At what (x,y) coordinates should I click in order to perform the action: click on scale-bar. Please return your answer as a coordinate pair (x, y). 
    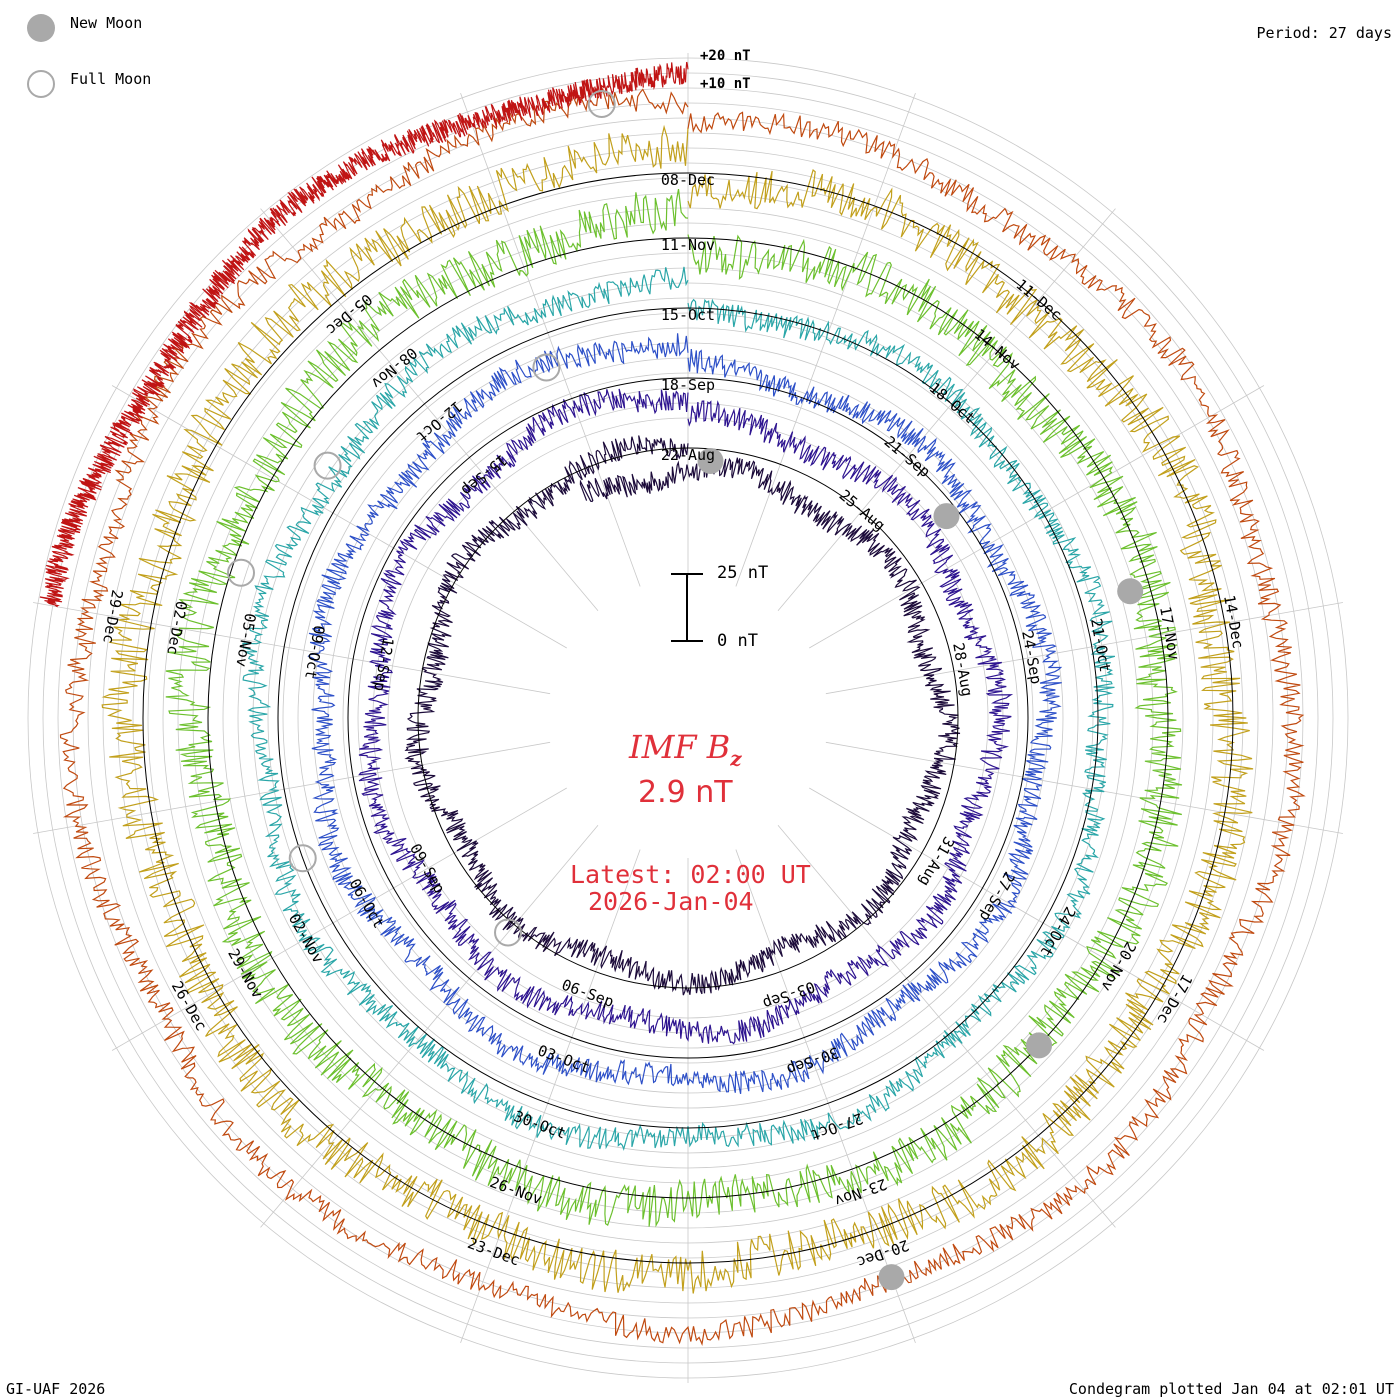
    Looking at the image, I should click on (687, 607).